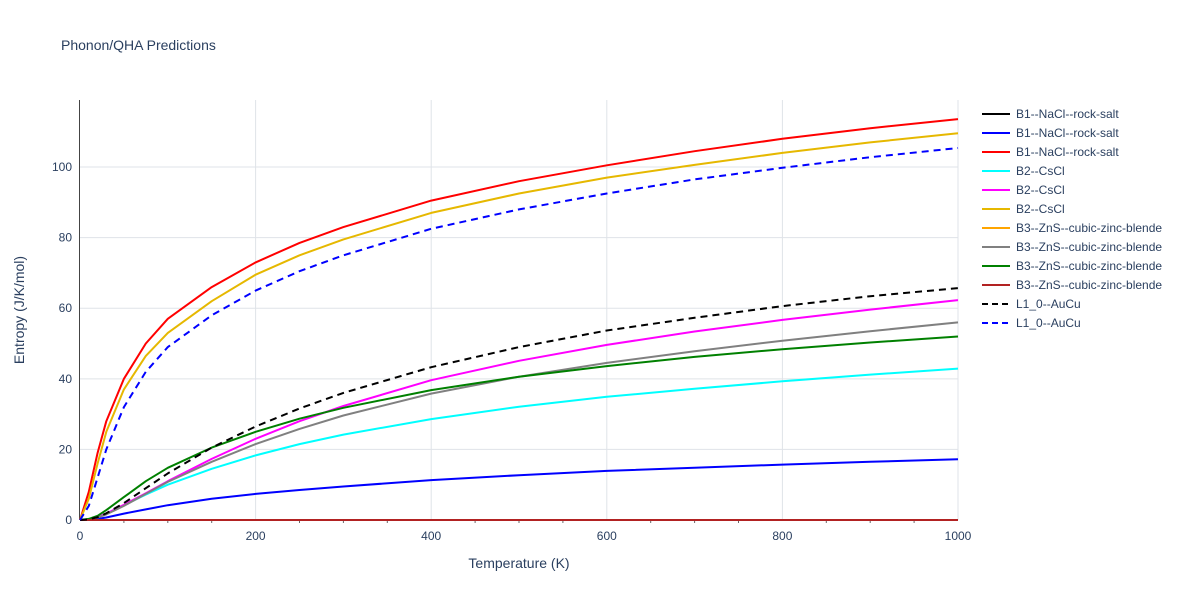  What do you see at coordinates (68, 520) in the screenshot?
I see `y-tick-label: 0` at bounding box center [68, 520].